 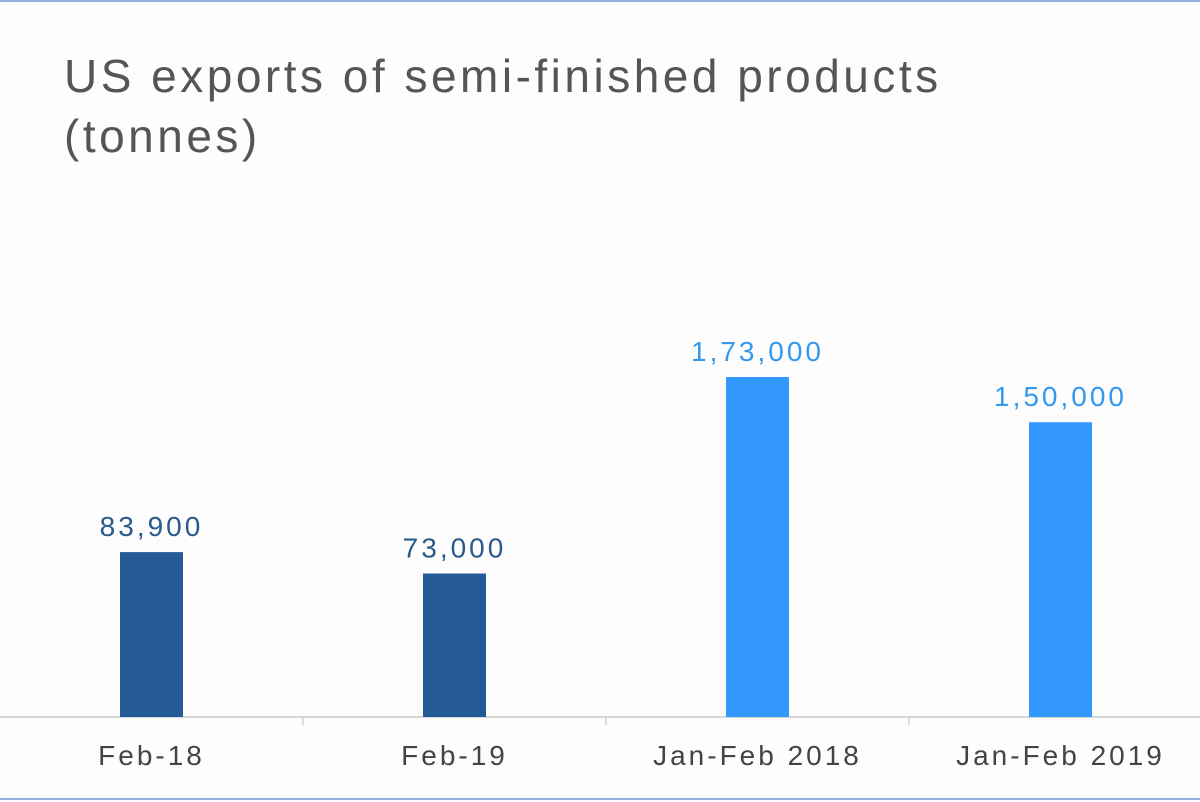 What do you see at coordinates (454, 755) in the screenshot?
I see `x-tick-label: Feb-19` at bounding box center [454, 755].